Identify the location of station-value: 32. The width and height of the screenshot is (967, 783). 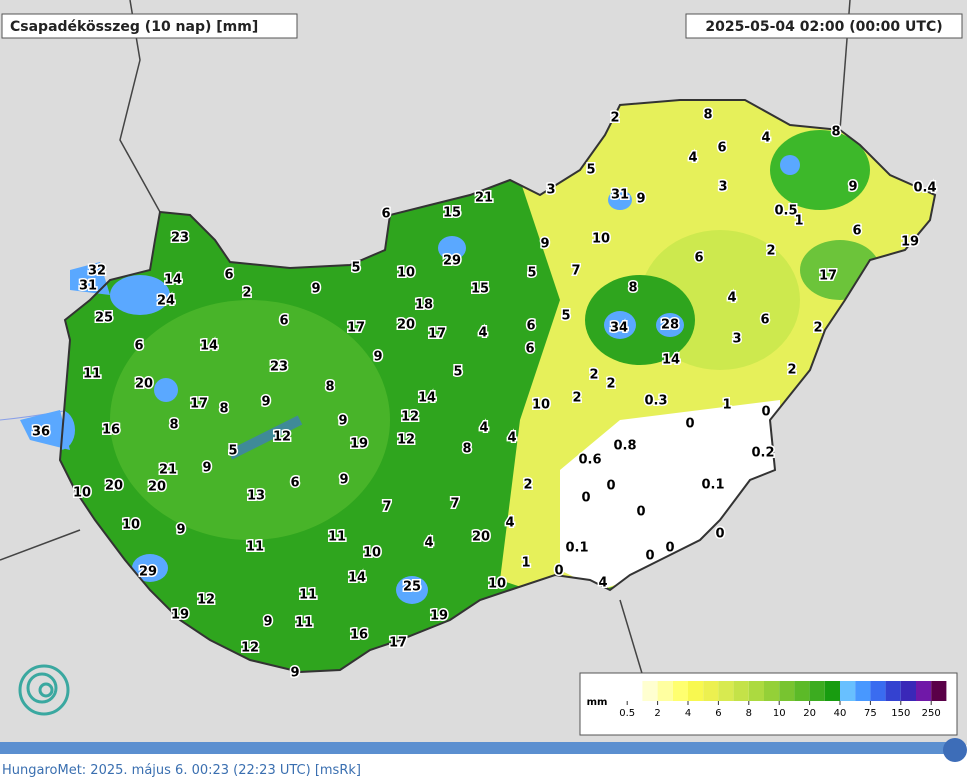
(97, 271).